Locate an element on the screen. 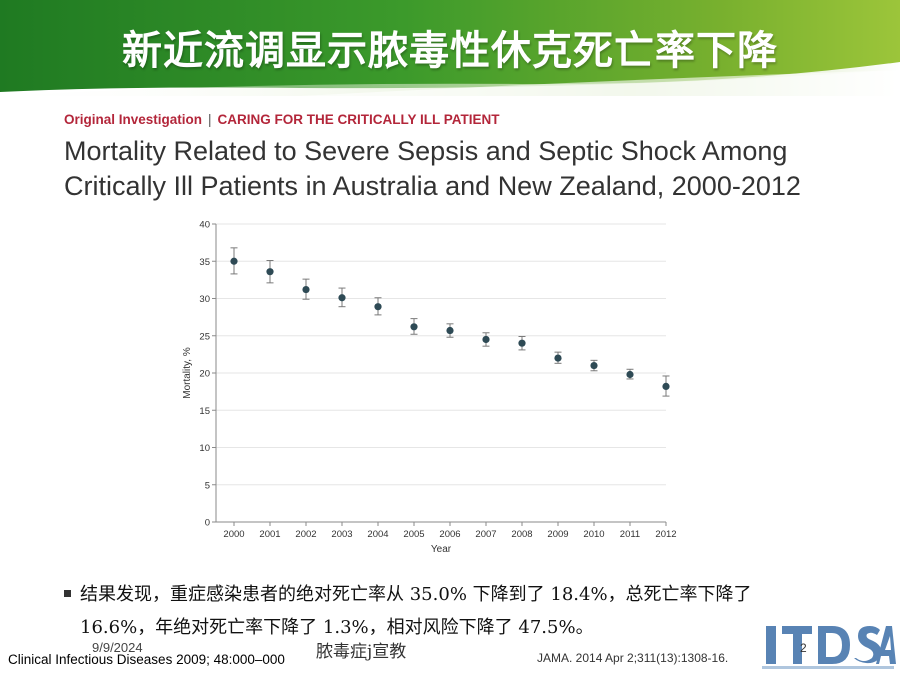  x-tick-label: 2005 is located at coordinates (413, 534).